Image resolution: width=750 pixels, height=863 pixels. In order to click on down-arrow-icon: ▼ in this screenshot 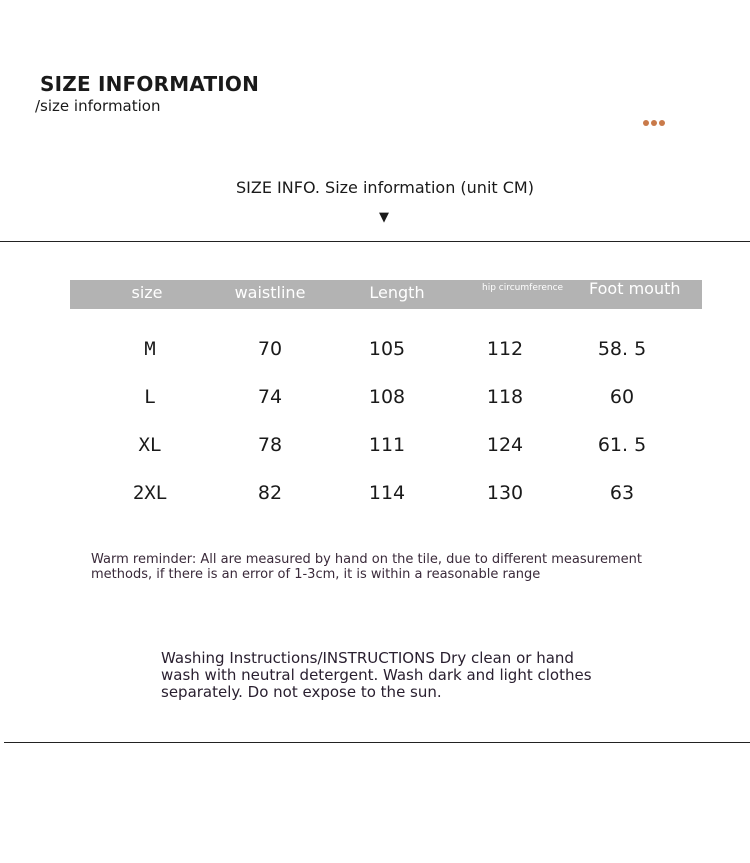, I will do `click(384, 217)`.